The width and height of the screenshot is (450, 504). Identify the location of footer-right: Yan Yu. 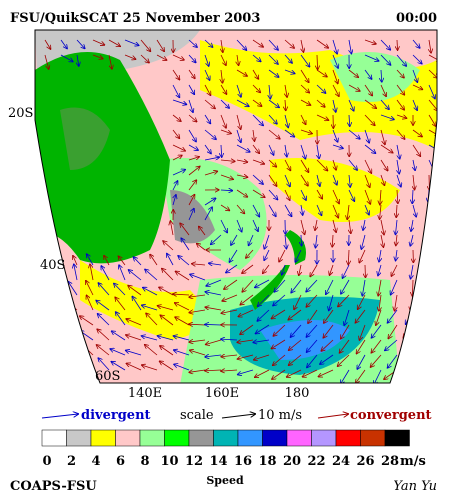
(415, 486).